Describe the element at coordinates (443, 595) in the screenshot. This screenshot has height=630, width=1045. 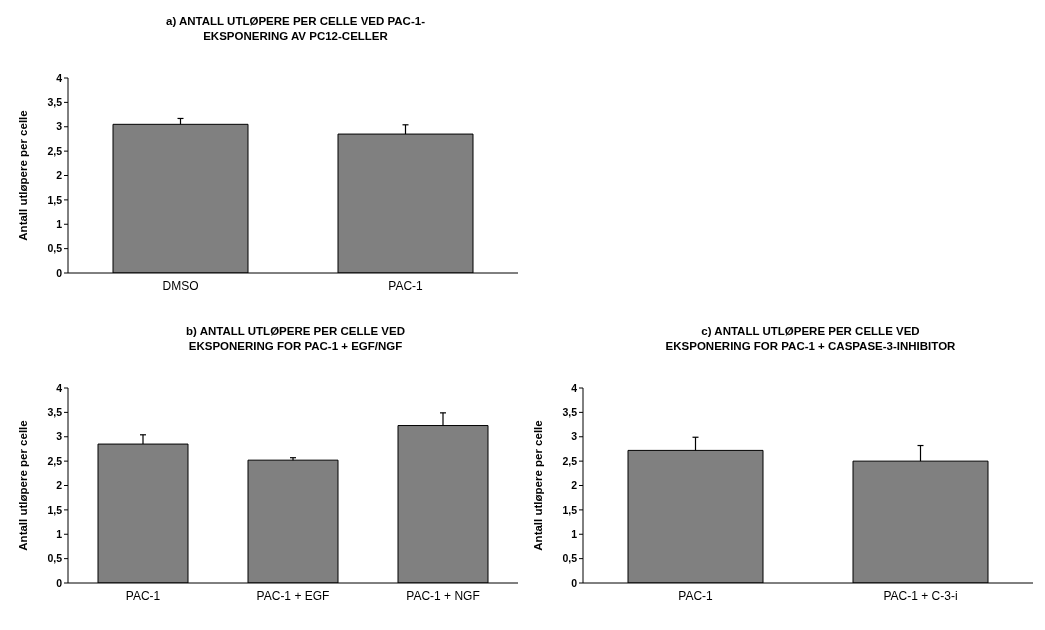
I see `x-tick-label: PAC-1 + NGF` at that location.